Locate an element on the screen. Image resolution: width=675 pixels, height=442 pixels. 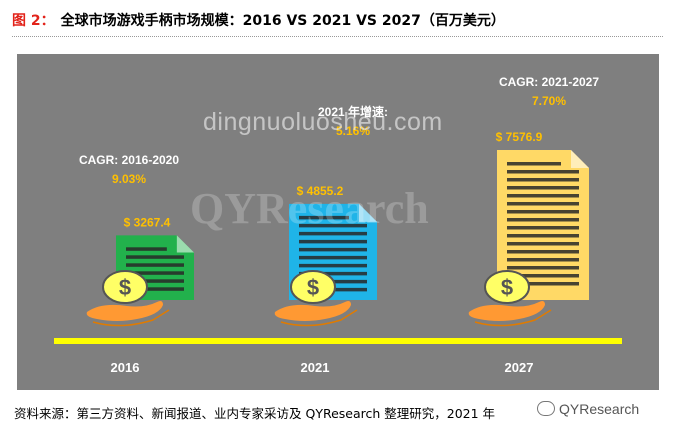
value-label-2021: $ 4855.2 is located at coordinates (320, 191).